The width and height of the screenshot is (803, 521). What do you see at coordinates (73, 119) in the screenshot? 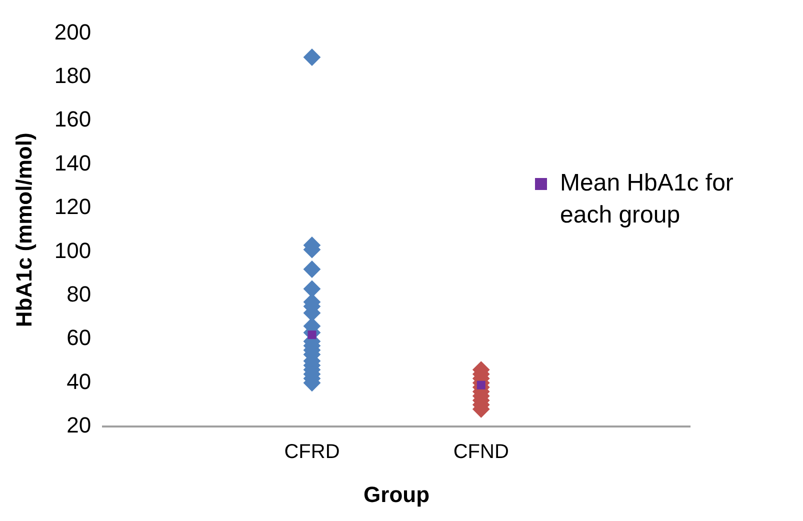
I see `y-tick-label: 160` at bounding box center [73, 119].